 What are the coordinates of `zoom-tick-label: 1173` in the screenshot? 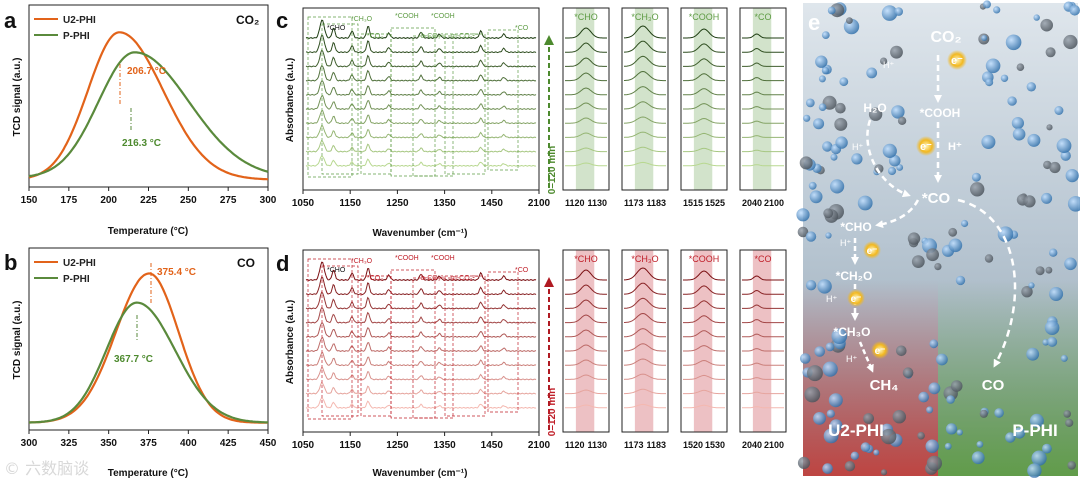 It's located at (634, 445).